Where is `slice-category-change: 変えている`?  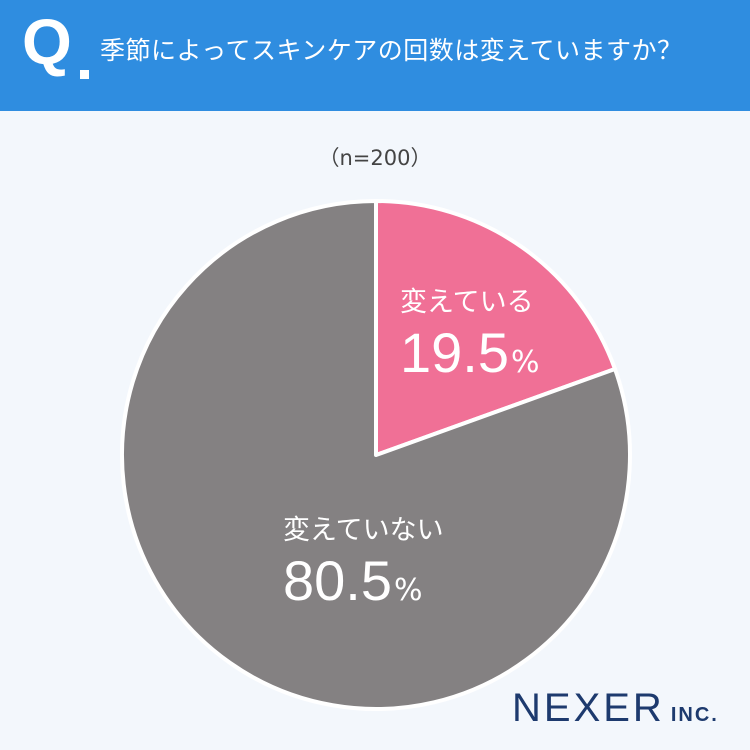 slice-category-change: 変えている is located at coordinates (467, 302).